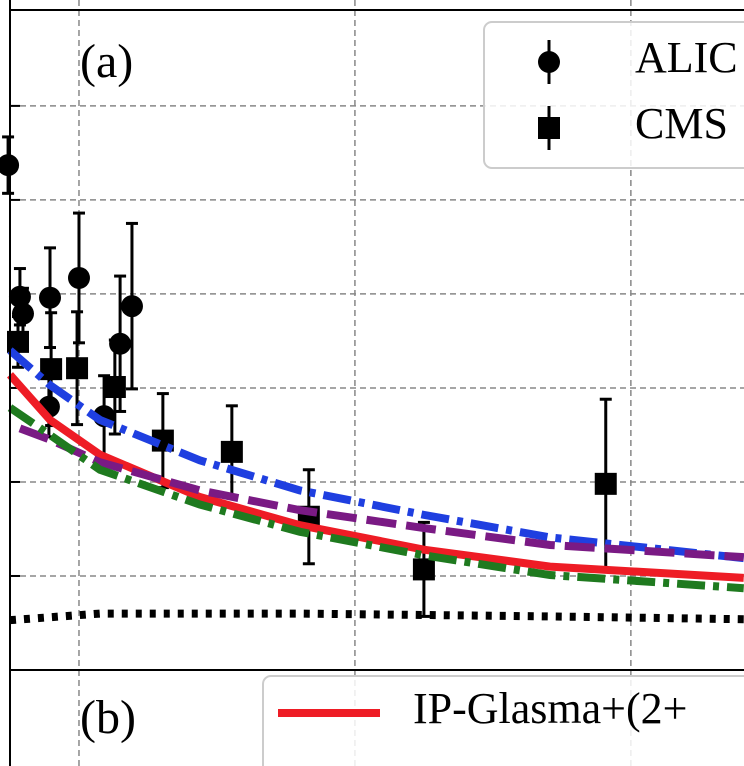  What do you see at coordinates (376, 617) in the screenshot?
I see `curve` at bounding box center [376, 617].